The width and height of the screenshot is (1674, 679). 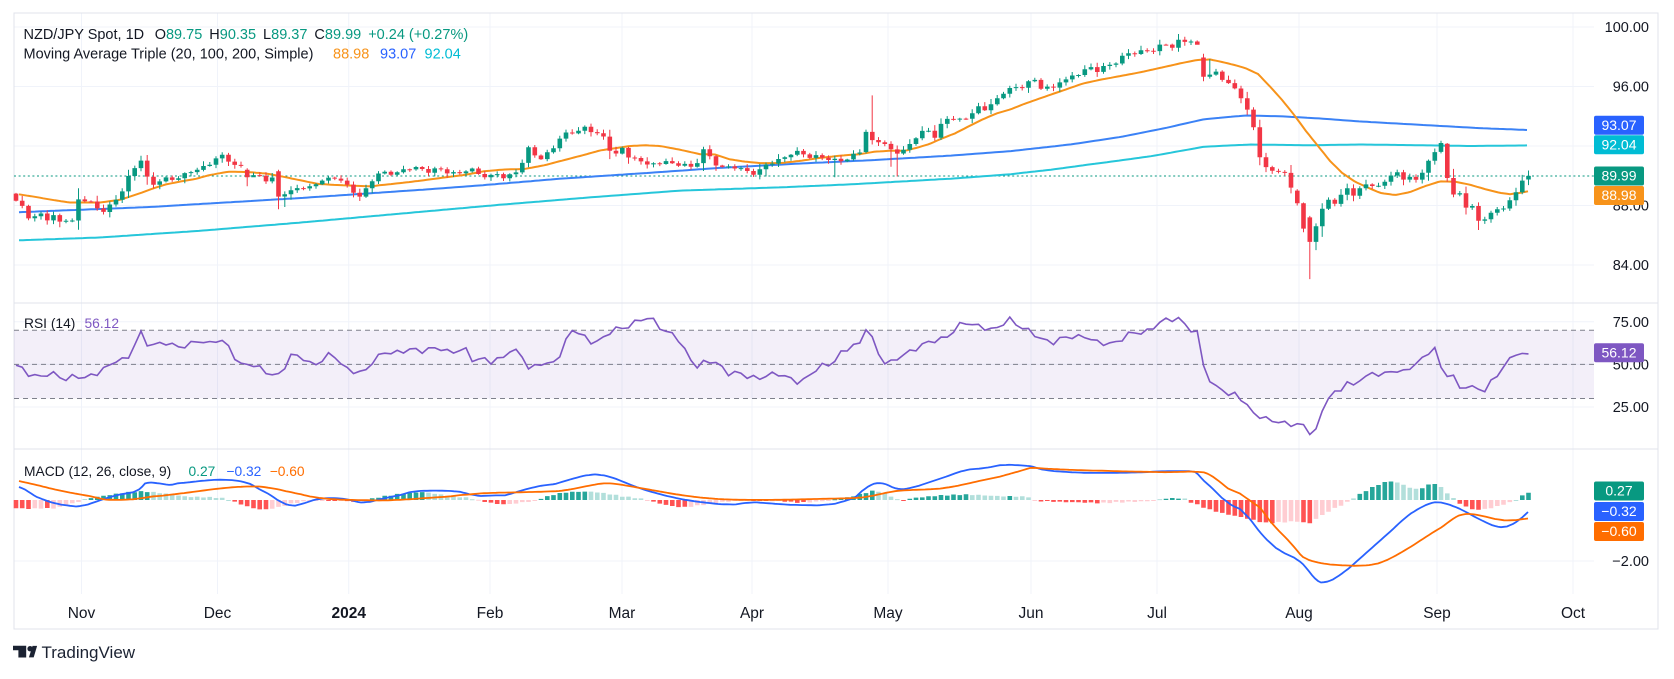 I want to click on svg-text: Aug, so click(x=1299, y=613).